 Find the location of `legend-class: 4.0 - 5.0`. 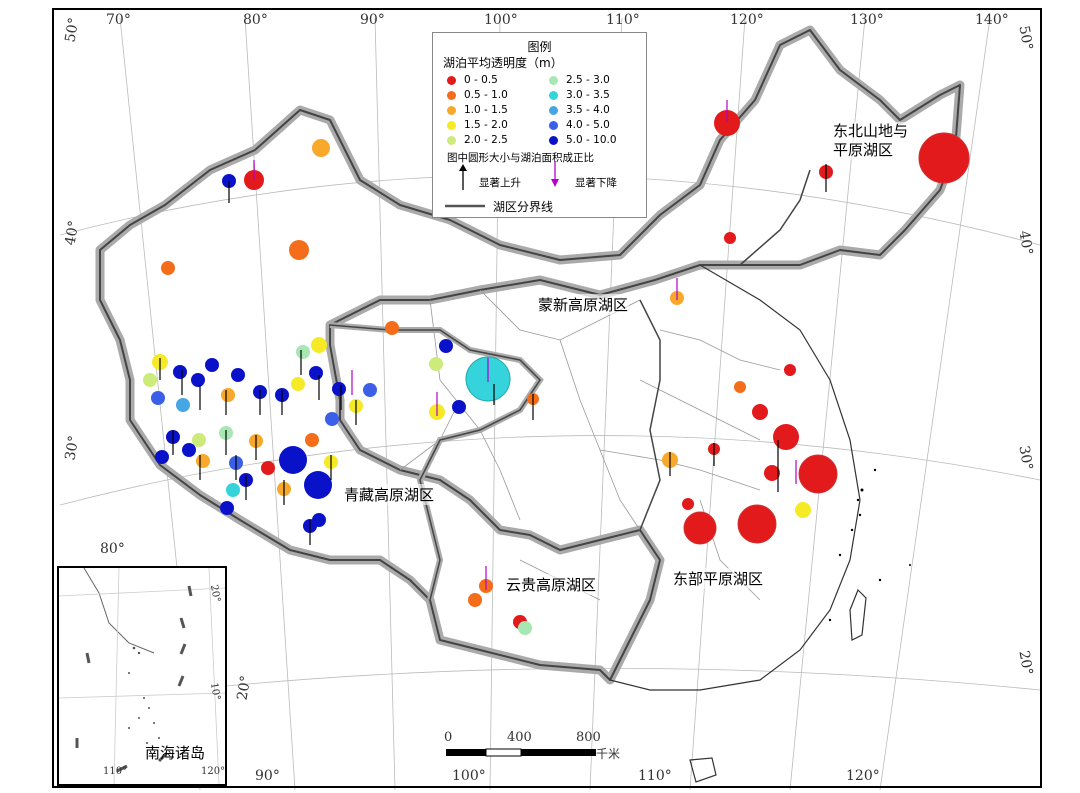

legend-class: 4.0 - 5.0 is located at coordinates (579, 125).